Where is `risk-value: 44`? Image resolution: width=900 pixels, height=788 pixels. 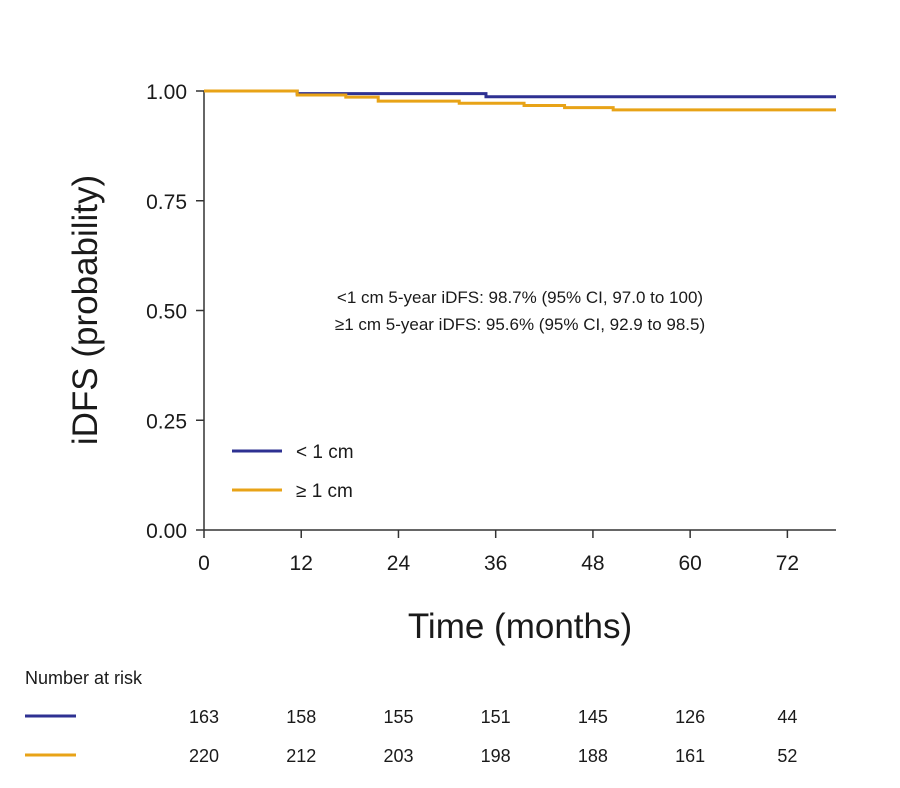 risk-value: 44 is located at coordinates (787, 717).